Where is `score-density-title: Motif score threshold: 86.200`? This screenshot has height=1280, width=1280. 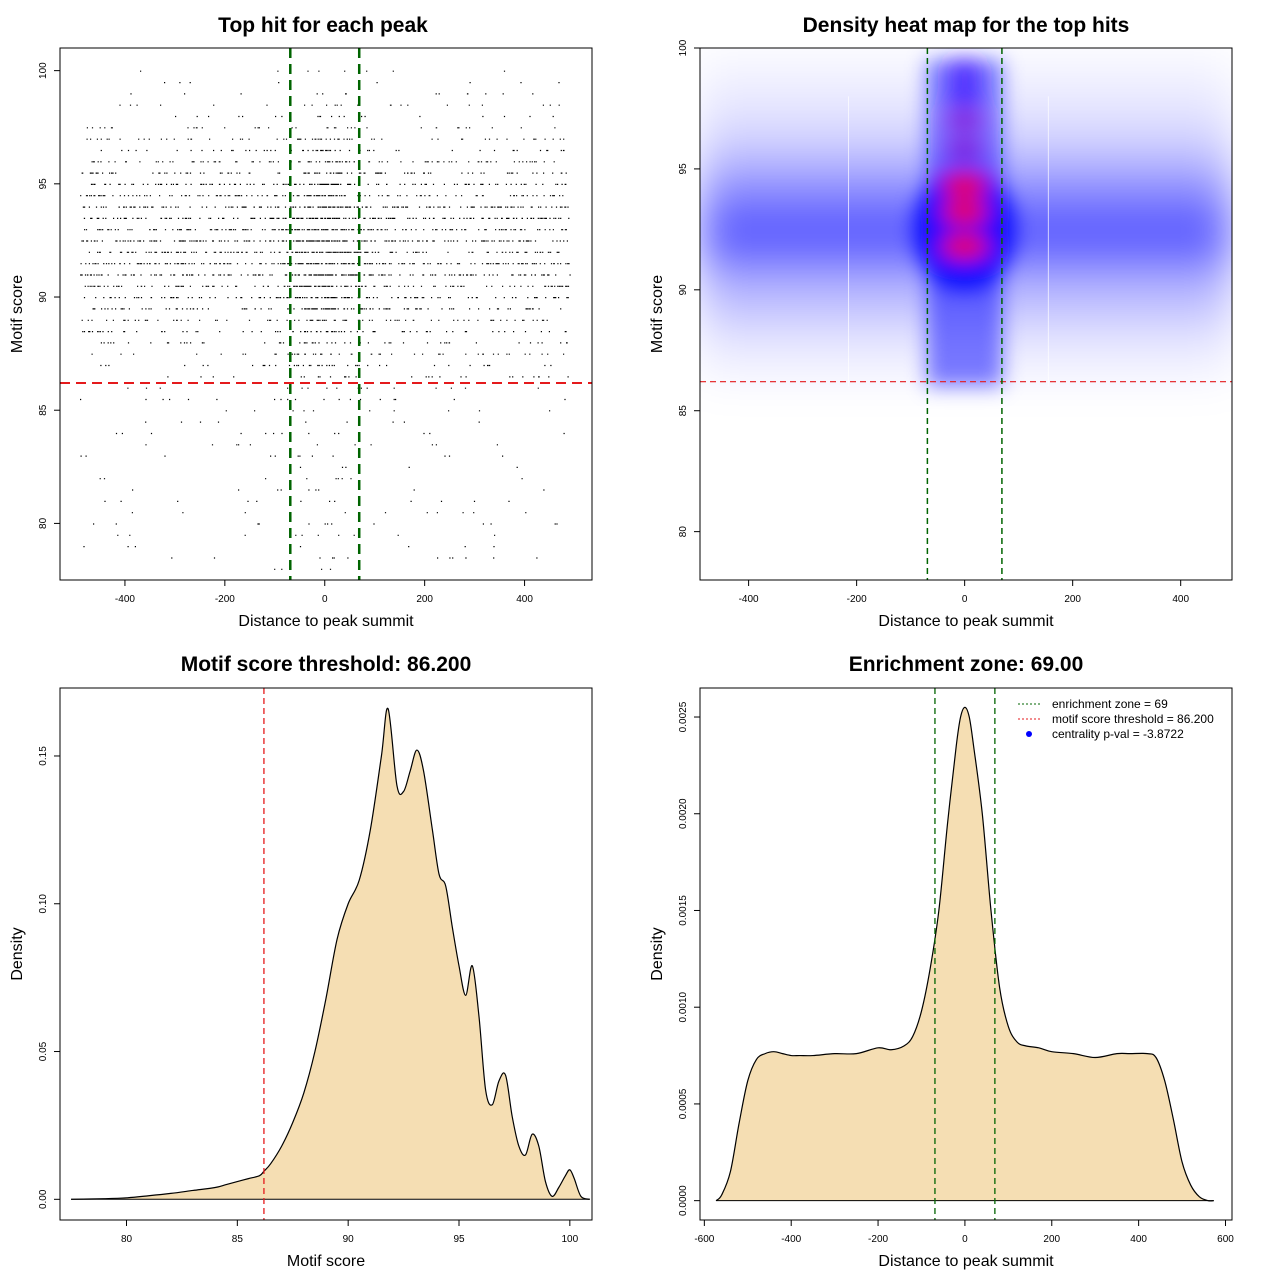 score-density-title: Motif score threshold: 86.200 is located at coordinates (326, 664).